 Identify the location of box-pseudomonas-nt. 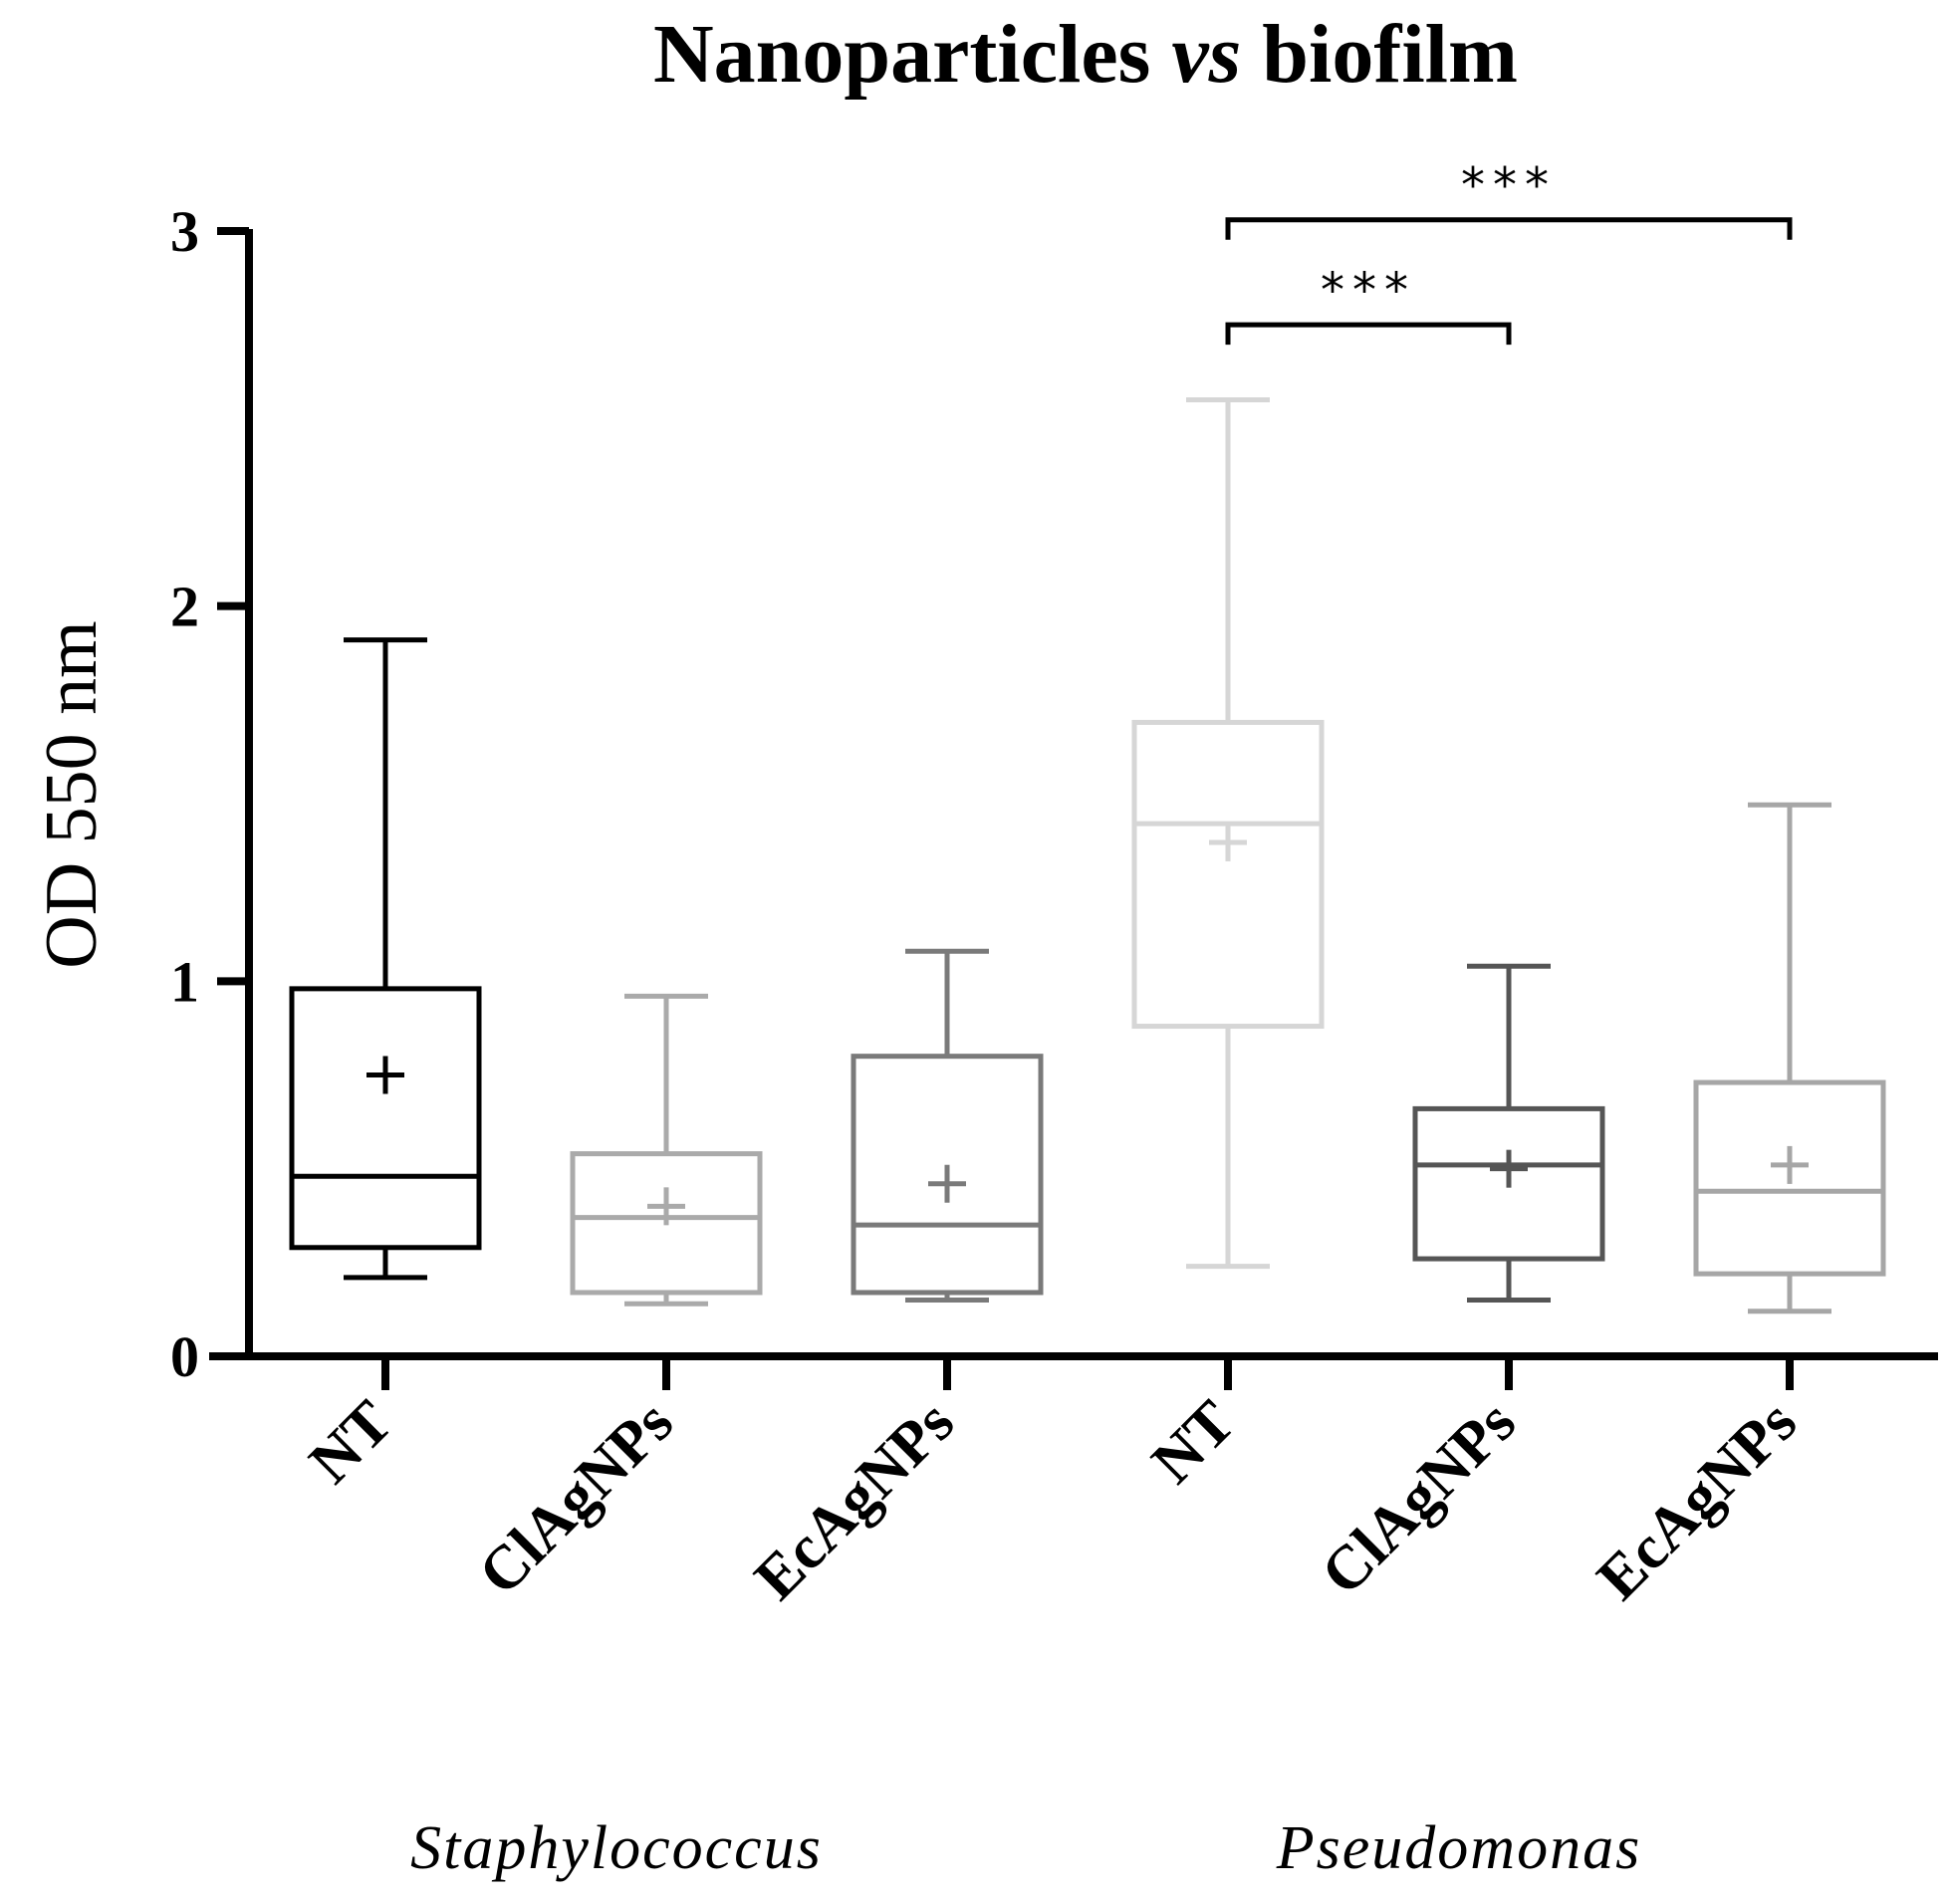
(1228, 833).